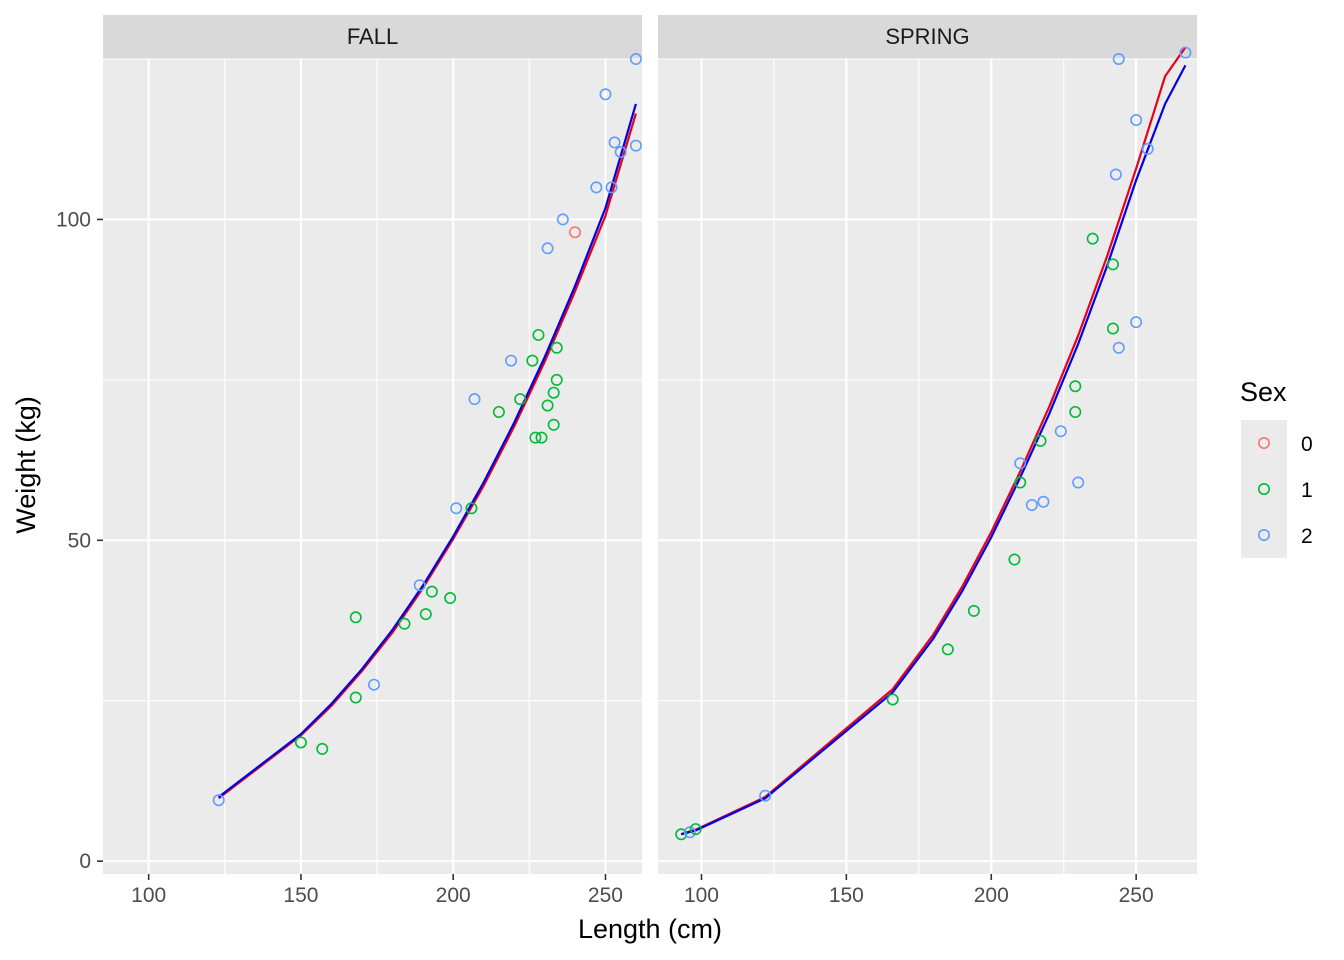 The image size is (1344, 960). I want to click on panel-spring-strip, so click(927, 37).